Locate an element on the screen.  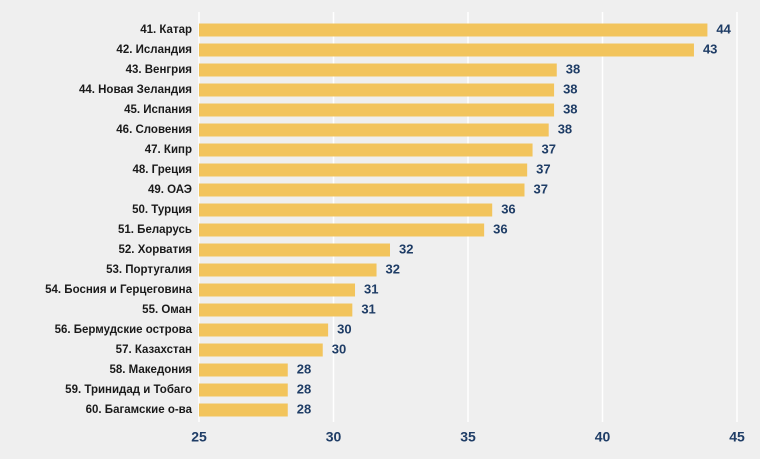
y-tick-label: 51. Беларусь is located at coordinates (155, 230).